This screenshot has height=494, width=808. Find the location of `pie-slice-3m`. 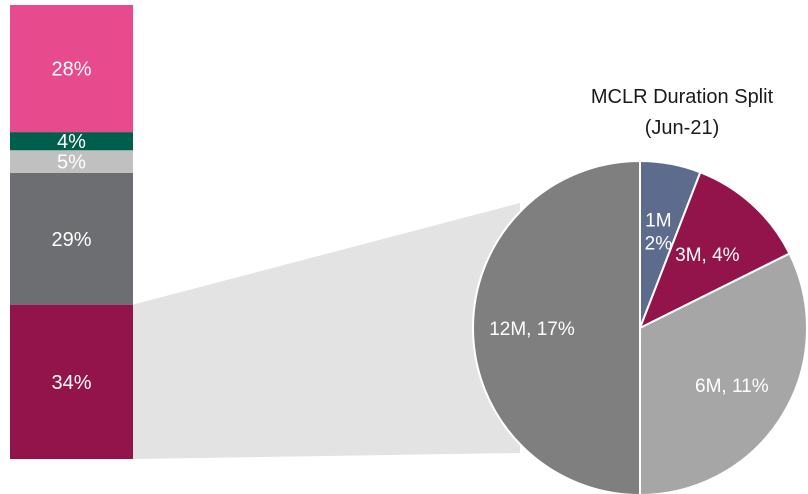

pie-slice-3m is located at coordinates (714, 250).